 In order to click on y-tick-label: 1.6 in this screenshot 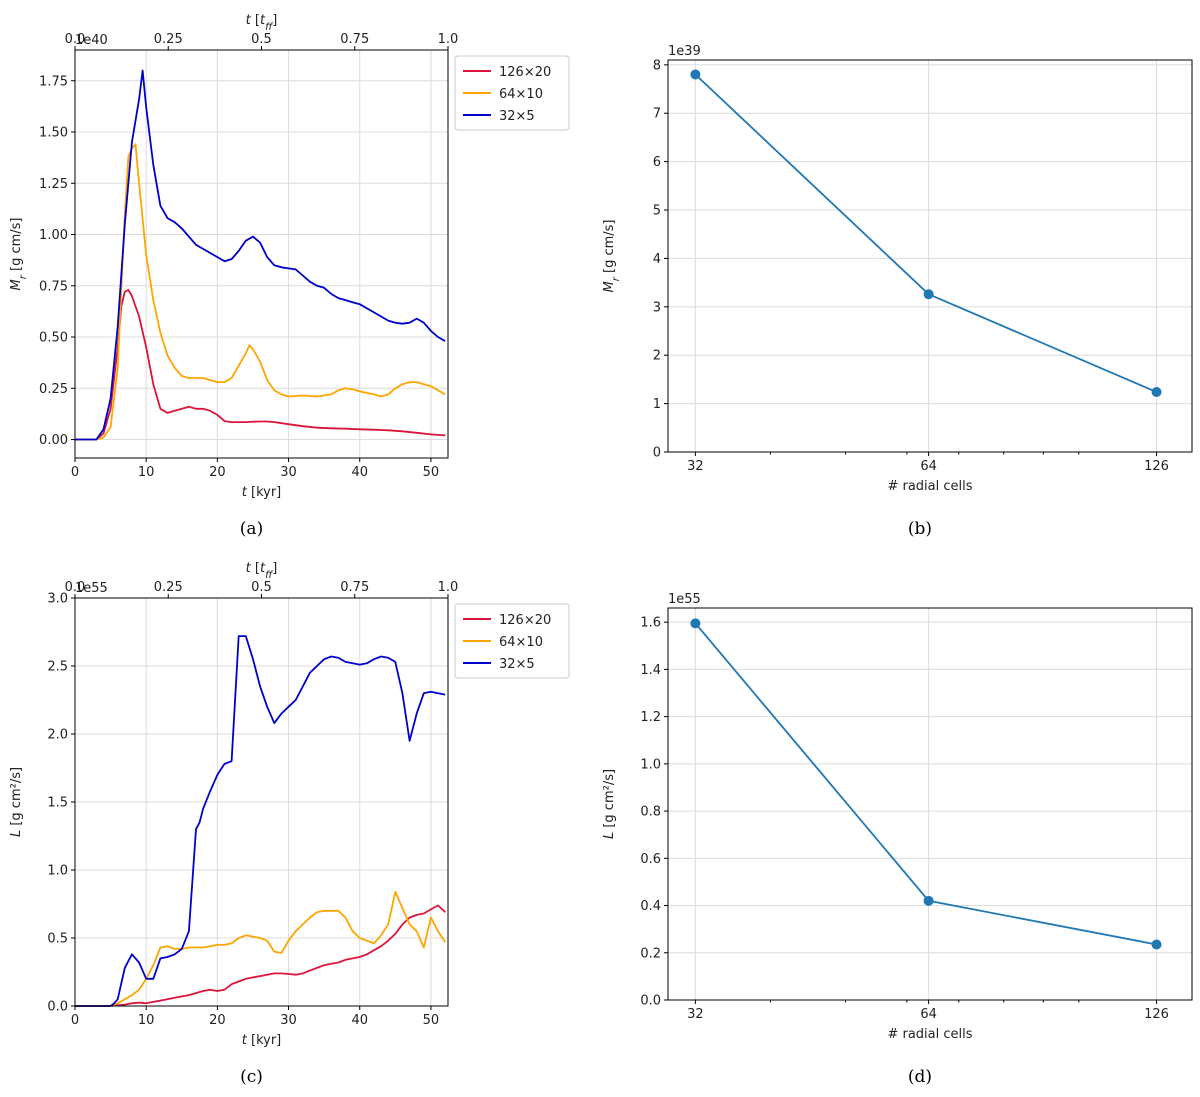, I will do `click(650, 623)`.